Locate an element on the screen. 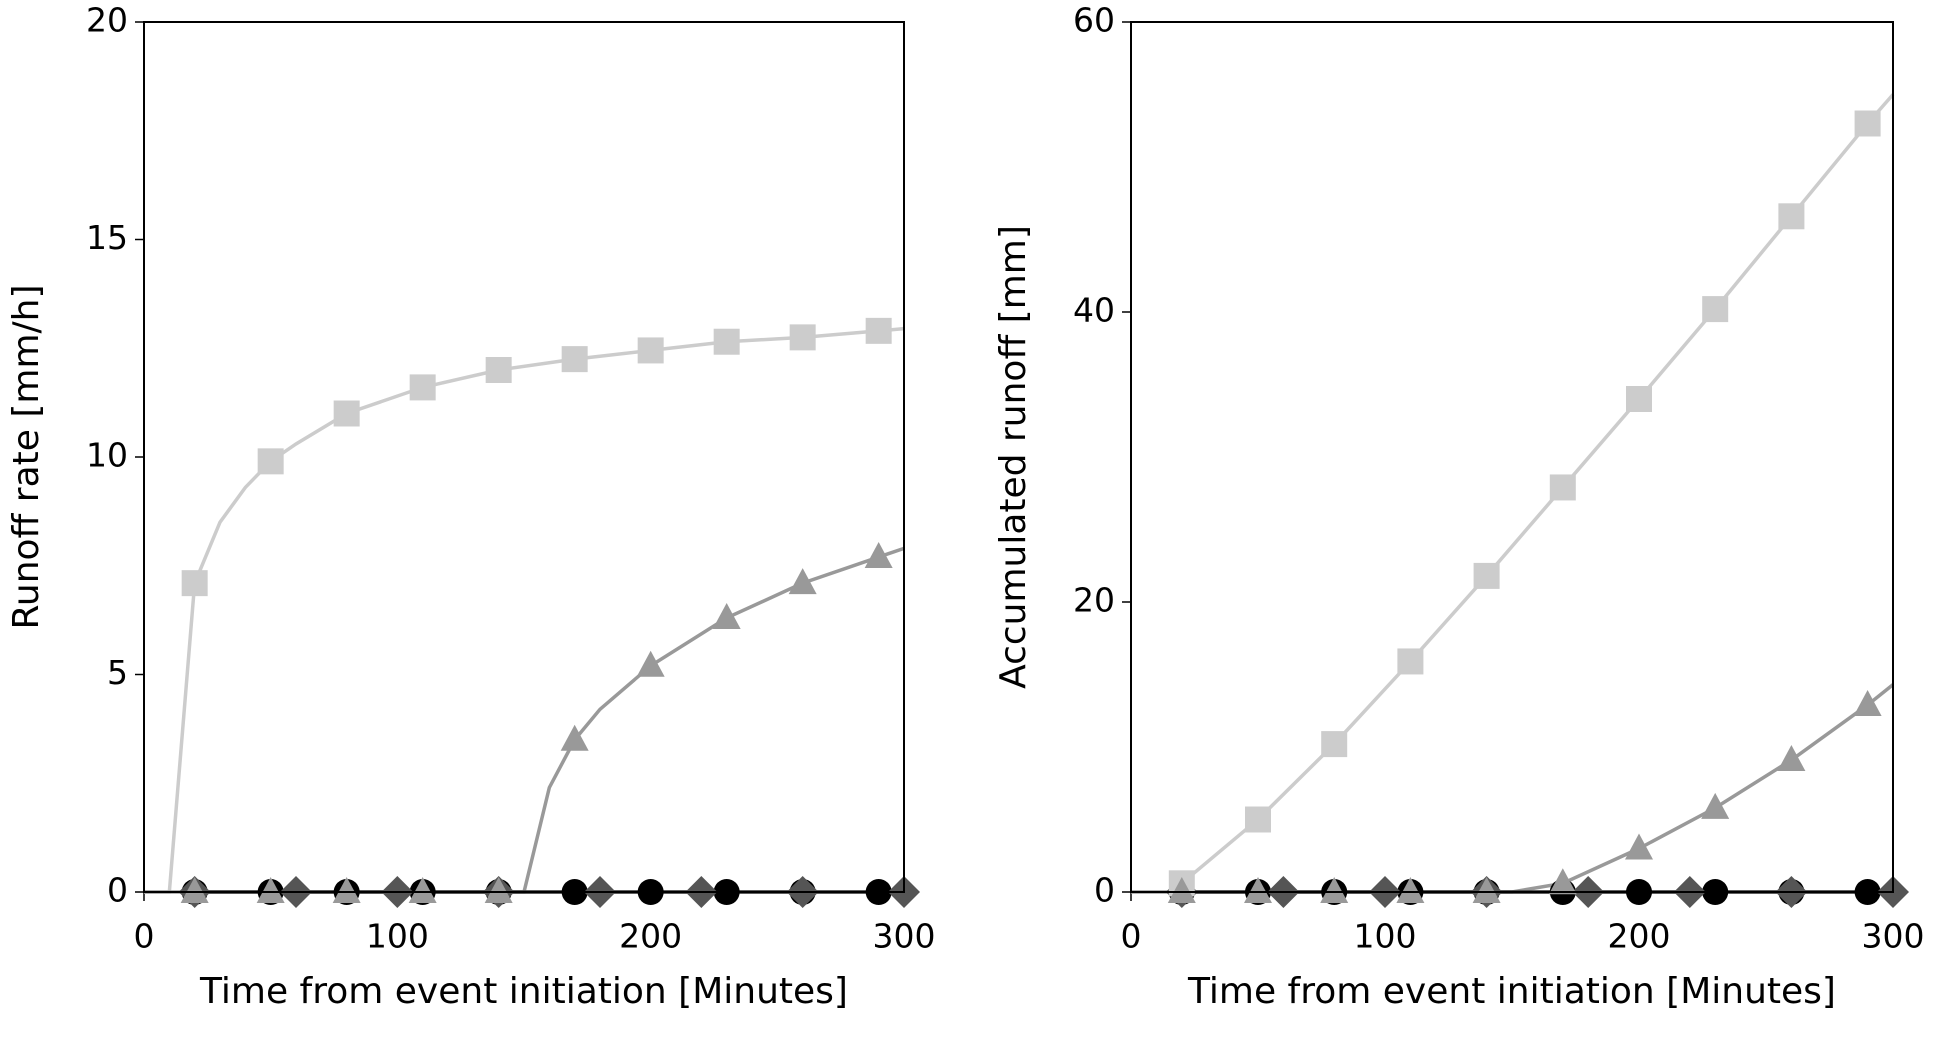 This screenshot has width=1934, height=1040. y-tick-label: 5 is located at coordinates (117, 672).